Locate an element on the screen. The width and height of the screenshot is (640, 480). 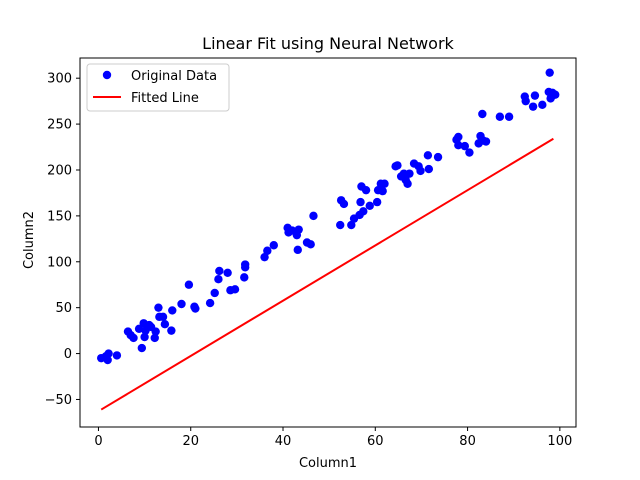
y-tick-label: 250 is located at coordinates (59, 125).